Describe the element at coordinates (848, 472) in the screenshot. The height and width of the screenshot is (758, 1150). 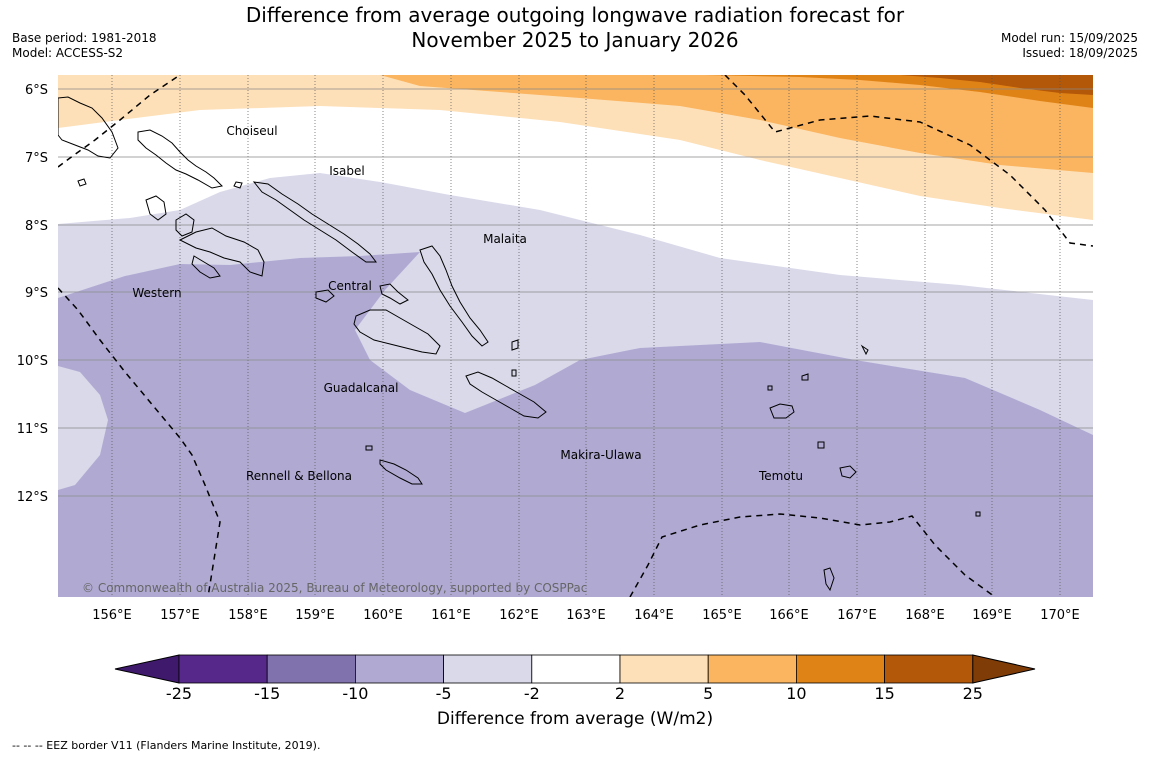
I see `island-vanikoro` at that location.